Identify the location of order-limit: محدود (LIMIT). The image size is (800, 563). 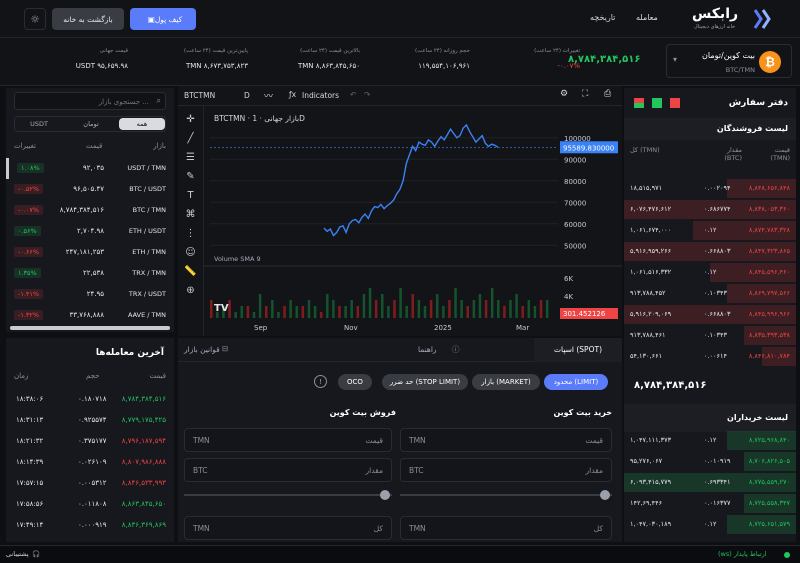
(576, 382).